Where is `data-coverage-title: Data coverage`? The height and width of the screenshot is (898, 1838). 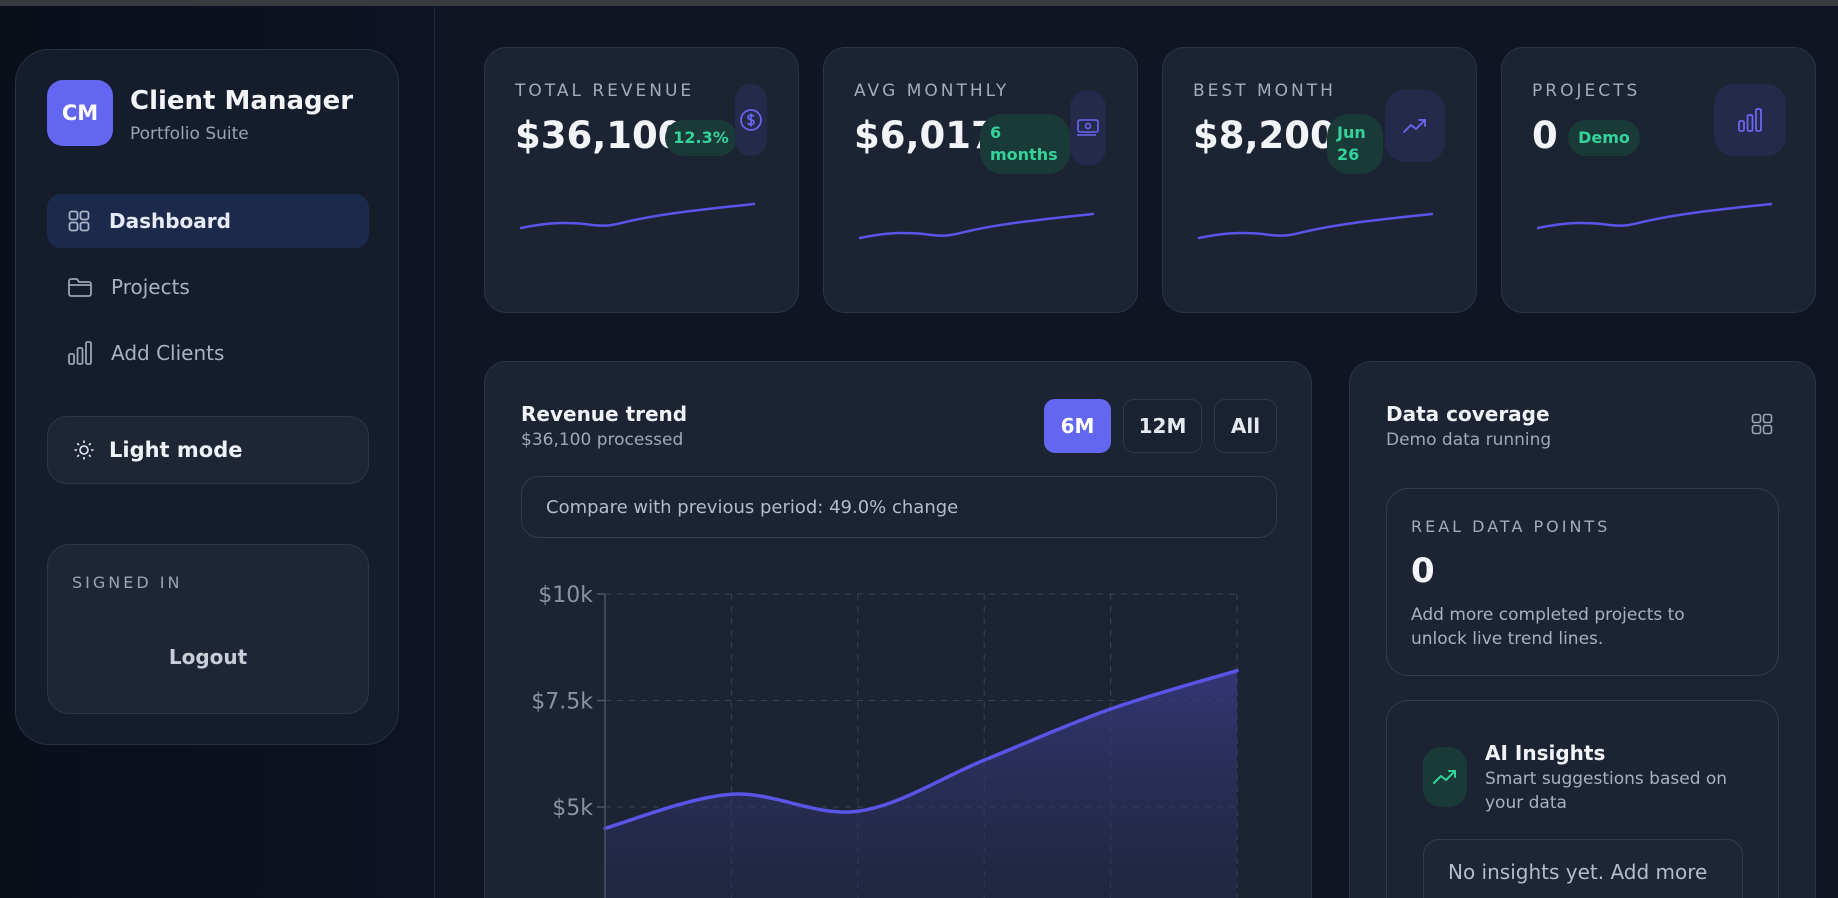
data-coverage-title: Data coverage is located at coordinates (1468, 414).